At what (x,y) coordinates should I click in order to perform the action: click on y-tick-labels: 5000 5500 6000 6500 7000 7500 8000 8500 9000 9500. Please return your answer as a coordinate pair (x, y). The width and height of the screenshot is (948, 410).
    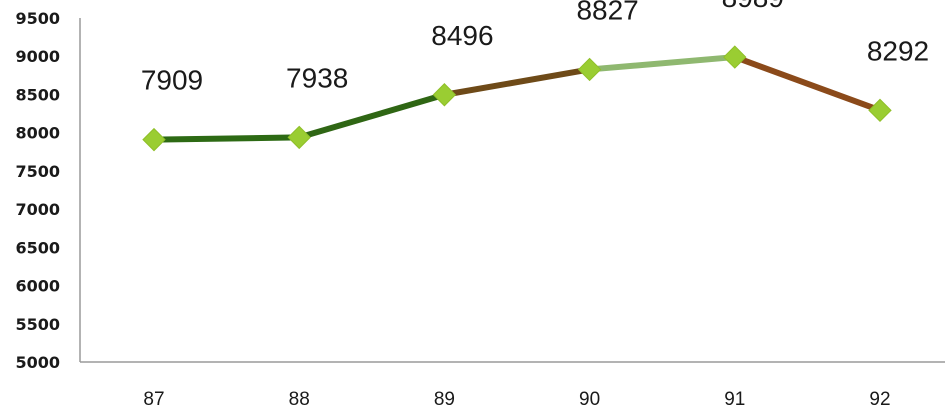
    Looking at the image, I should click on (37, 190).